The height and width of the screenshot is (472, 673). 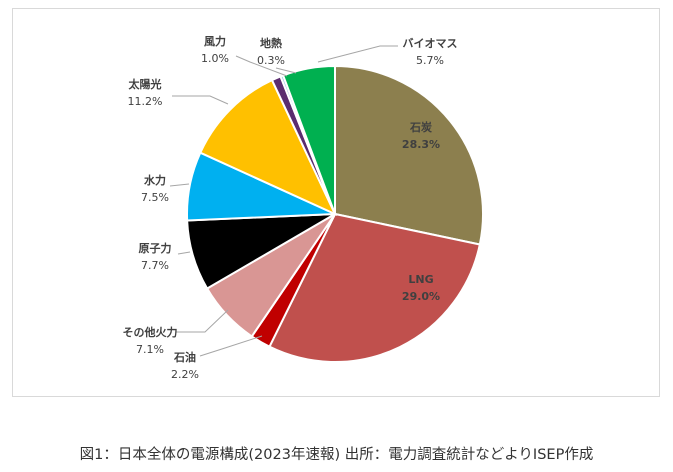 What do you see at coordinates (185, 366) in the screenshot?
I see `label-oil: 石油 2.2%` at bounding box center [185, 366].